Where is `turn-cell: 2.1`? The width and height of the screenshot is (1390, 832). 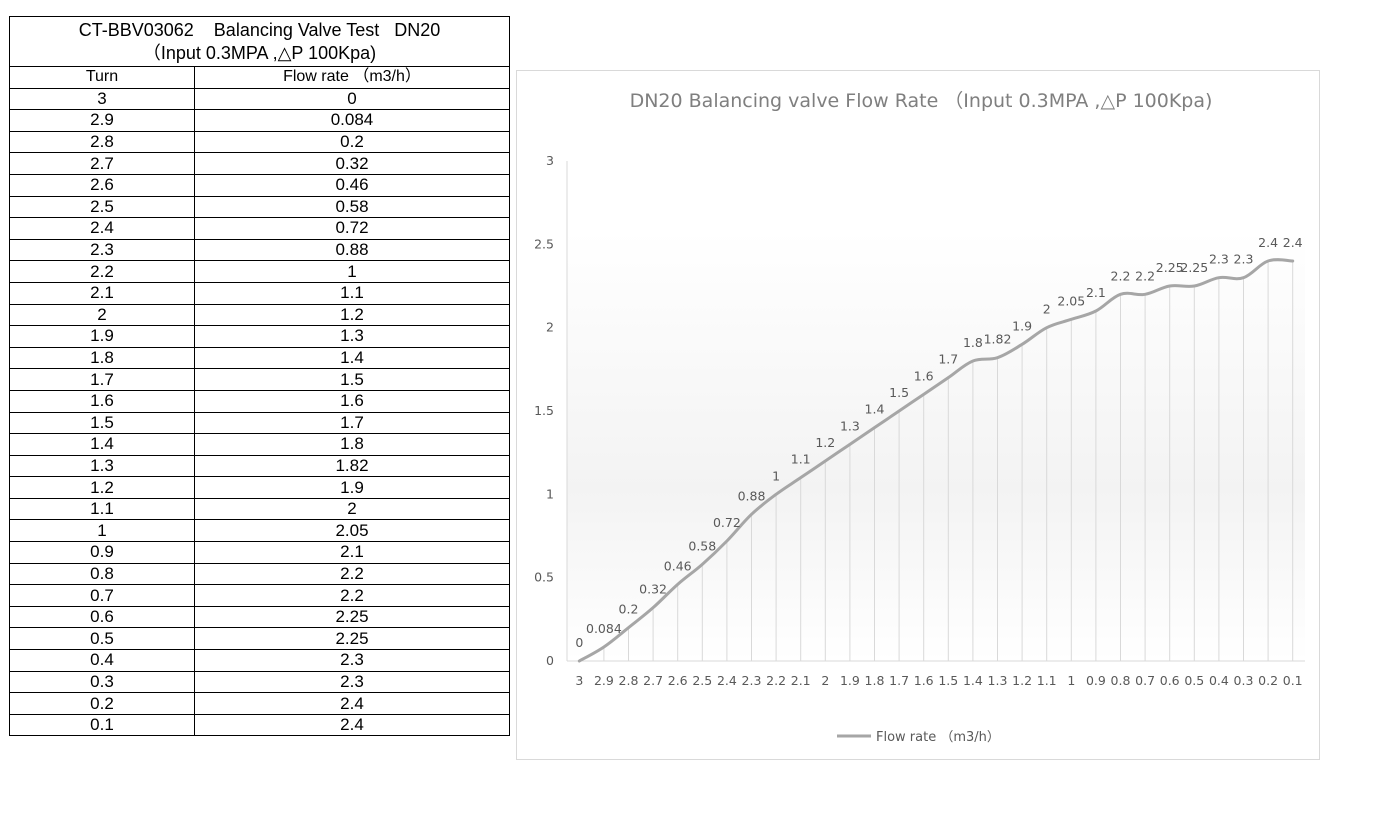
turn-cell: 2.1 is located at coordinates (102, 293).